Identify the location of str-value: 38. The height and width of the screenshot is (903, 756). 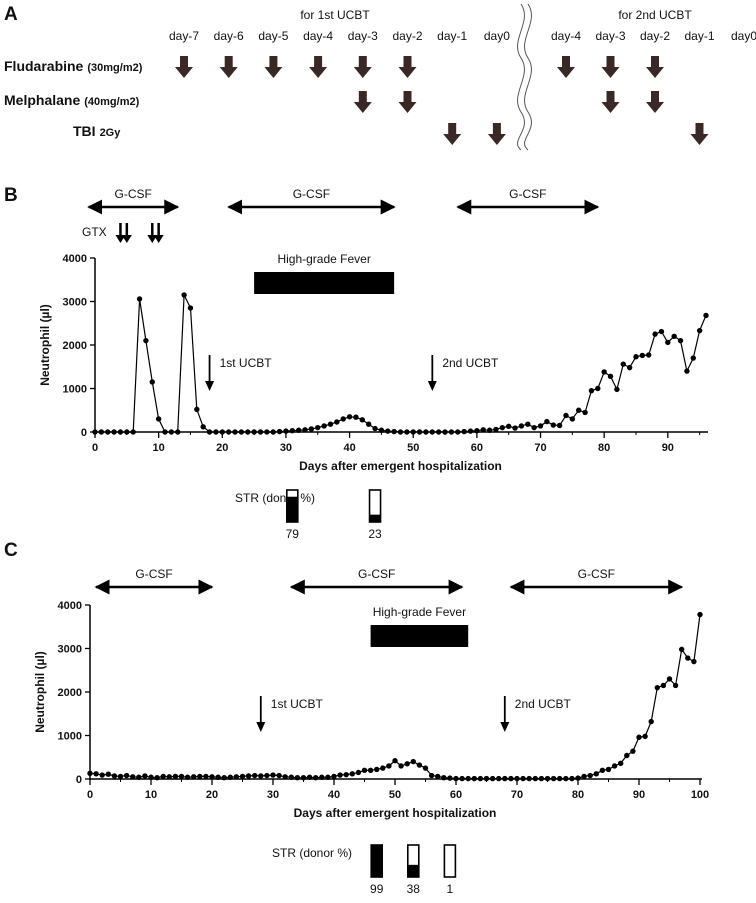
(414, 889).